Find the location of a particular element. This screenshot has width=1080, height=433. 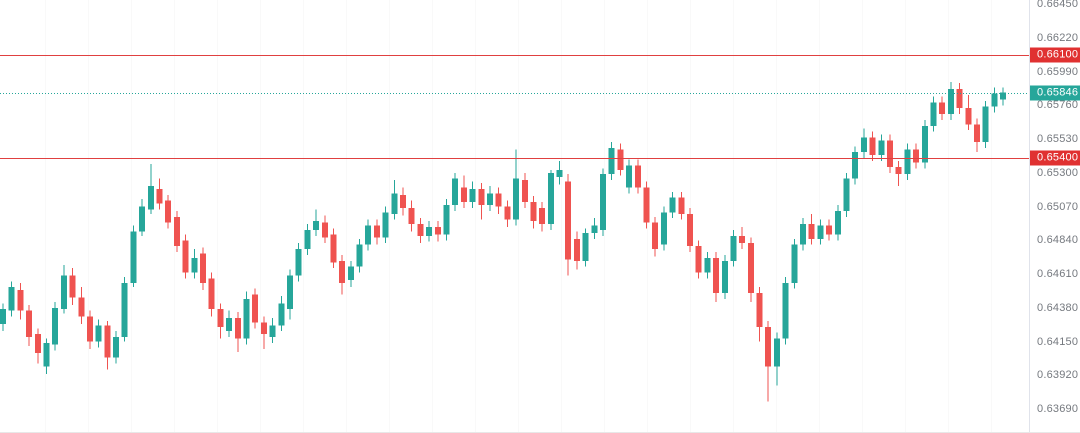

price-tick-label: 0.65760 is located at coordinates (1058, 105).